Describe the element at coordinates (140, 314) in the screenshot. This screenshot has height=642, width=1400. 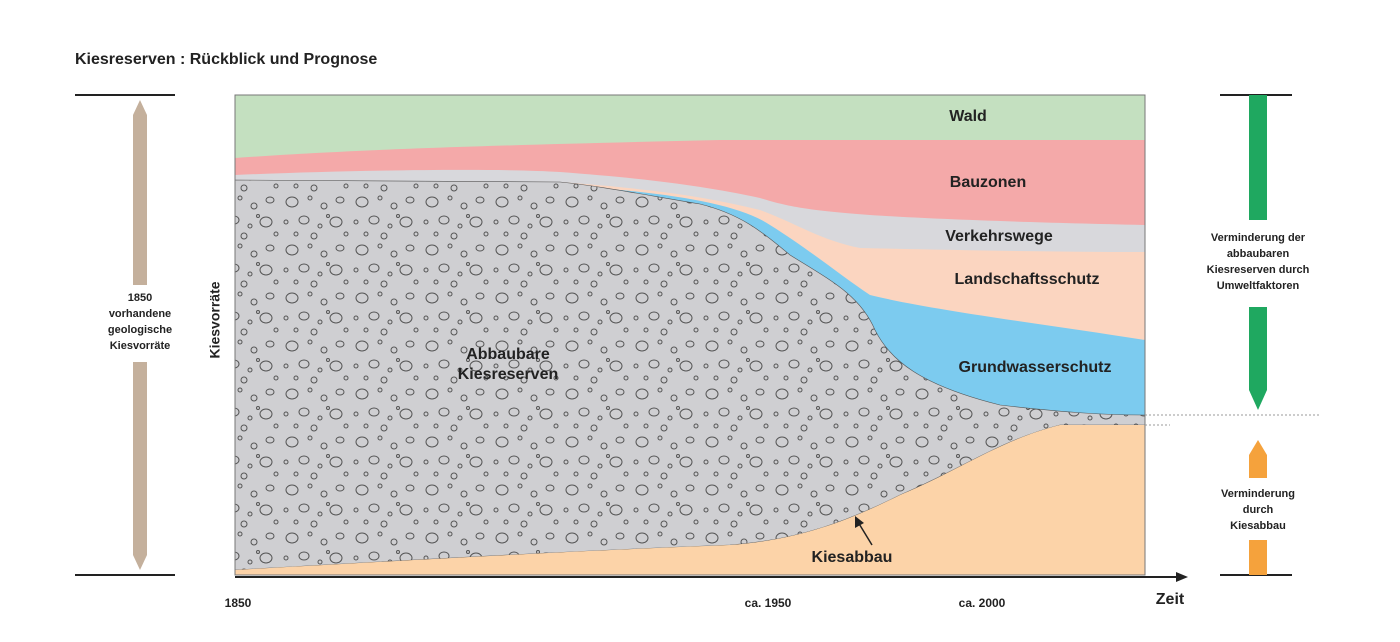
I see `left-label: vorhandene` at that location.